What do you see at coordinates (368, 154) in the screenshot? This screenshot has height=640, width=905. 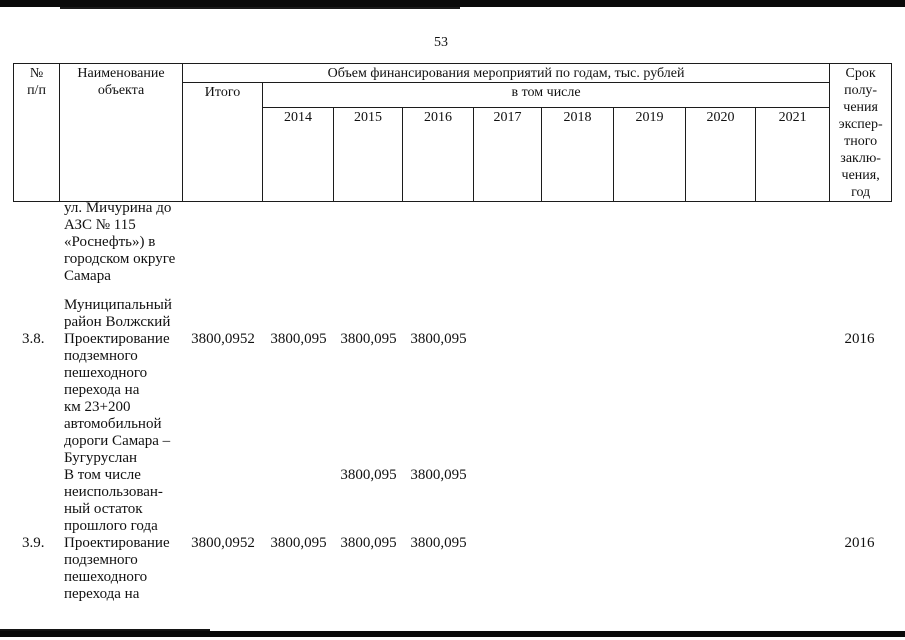 I see `header-year-2015: 2015` at bounding box center [368, 154].